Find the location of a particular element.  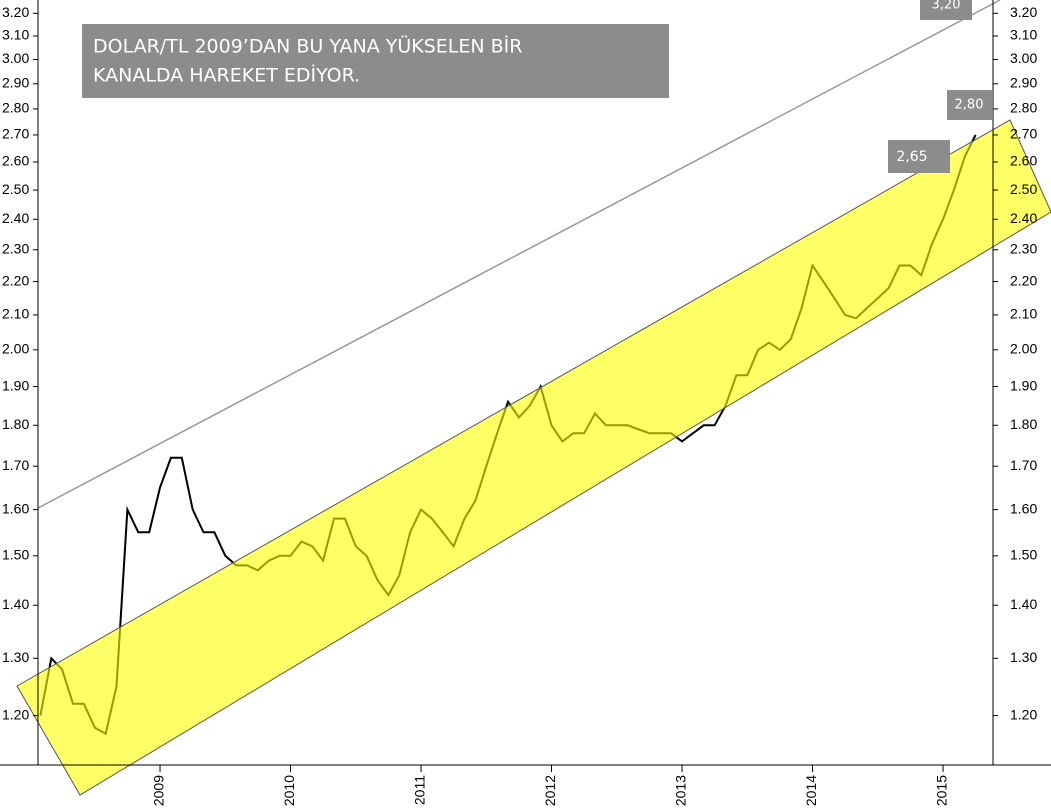

x-tick-label: 2010 is located at coordinates (289, 790).